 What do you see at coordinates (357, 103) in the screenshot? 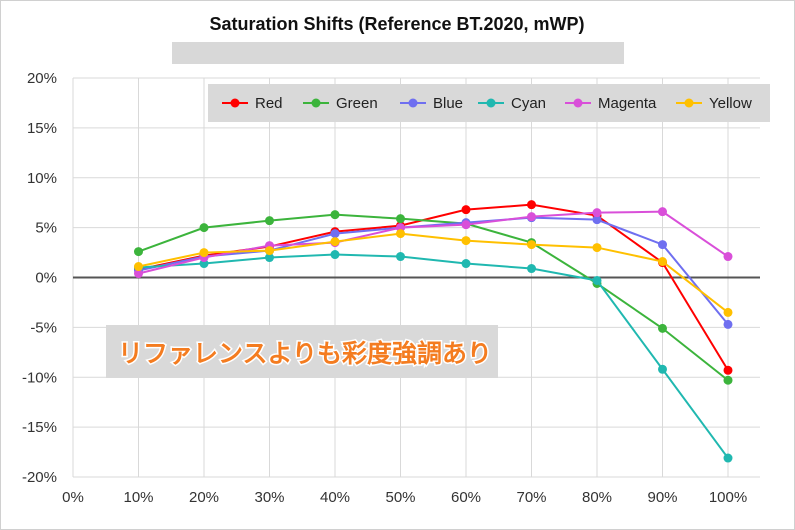
I see `legend-label: Green` at bounding box center [357, 103].